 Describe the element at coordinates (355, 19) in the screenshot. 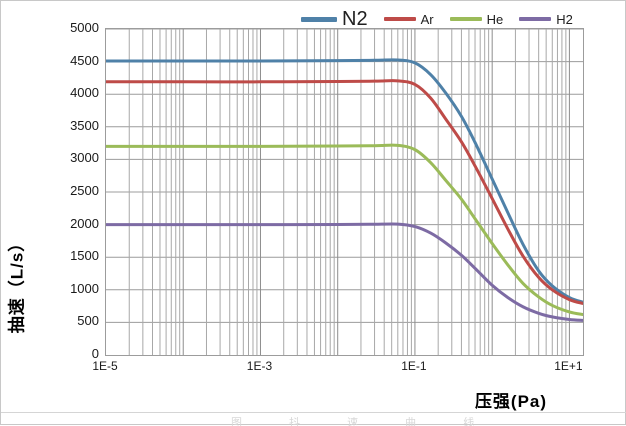

I see `legend-label-n2: N2` at that location.